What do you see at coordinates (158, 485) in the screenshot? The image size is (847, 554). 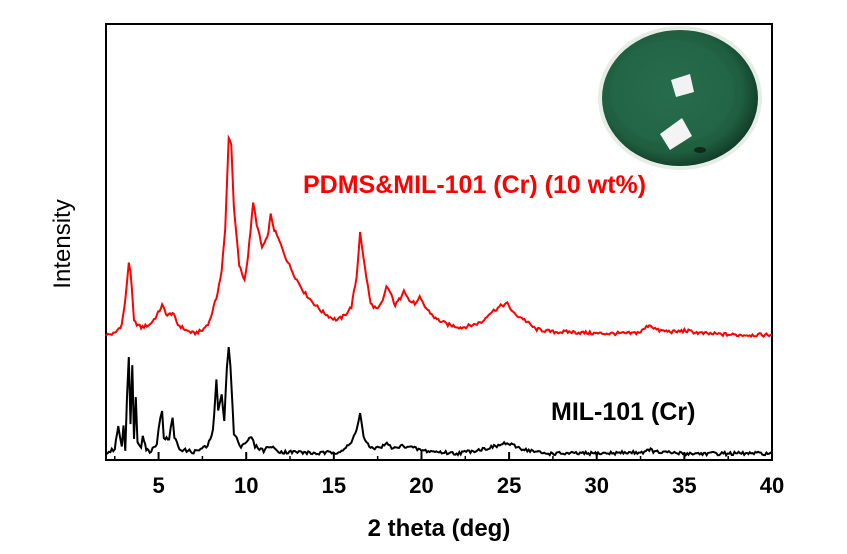 I see `x-tick-label: 5` at bounding box center [158, 485].